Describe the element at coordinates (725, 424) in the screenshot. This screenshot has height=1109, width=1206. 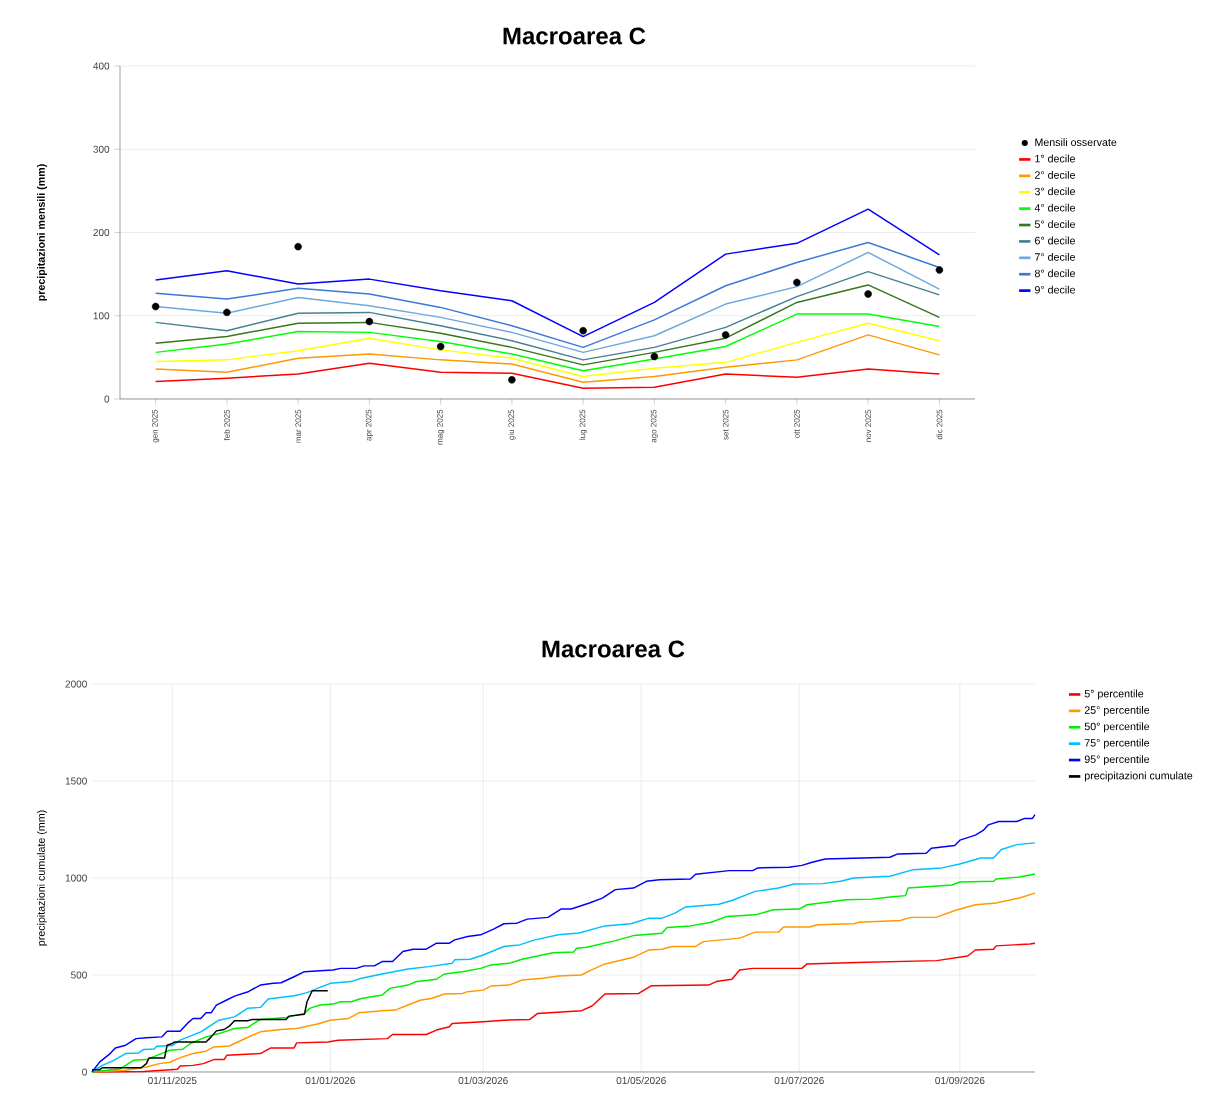
I see `x-tick-label: set 2025` at that location.